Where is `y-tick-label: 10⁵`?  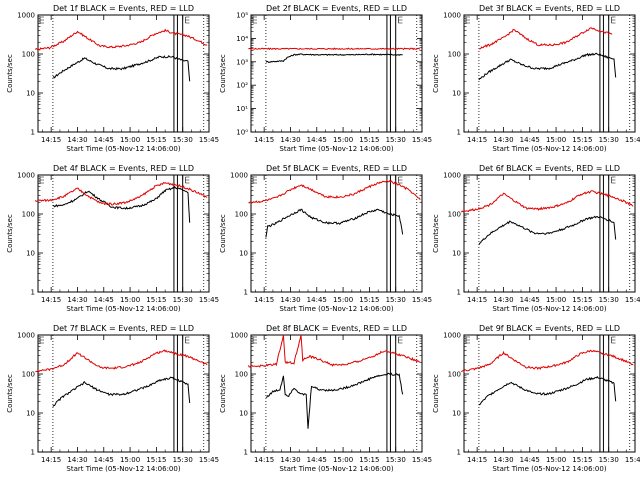
y-tick-label: 10⁵ is located at coordinates (242, 16).